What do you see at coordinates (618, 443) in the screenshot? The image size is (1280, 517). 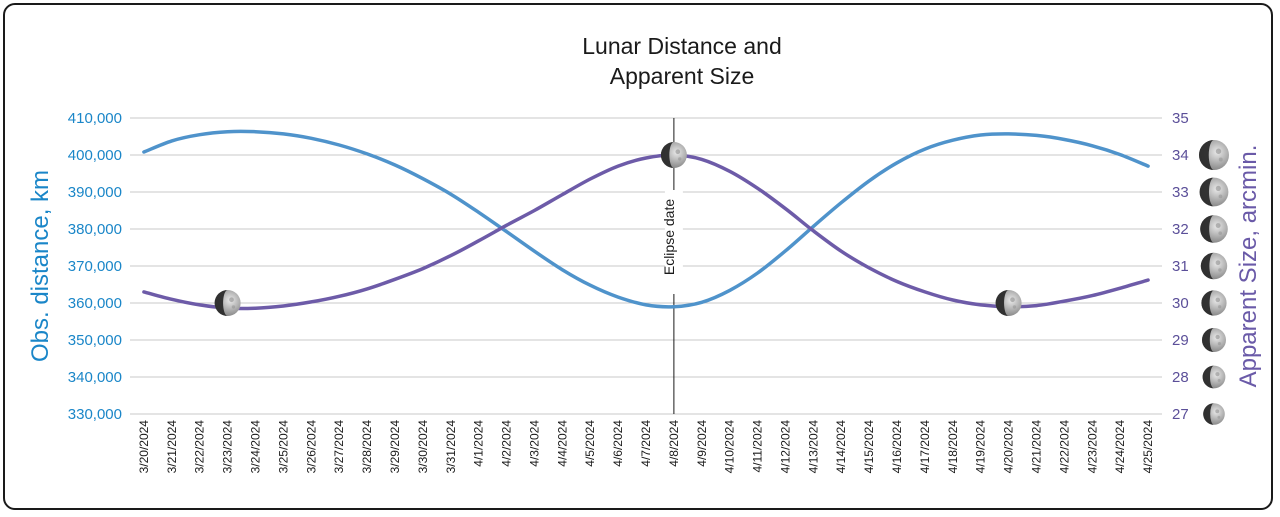 I see `x-tick-label: 4/6/2024` at bounding box center [618, 443].